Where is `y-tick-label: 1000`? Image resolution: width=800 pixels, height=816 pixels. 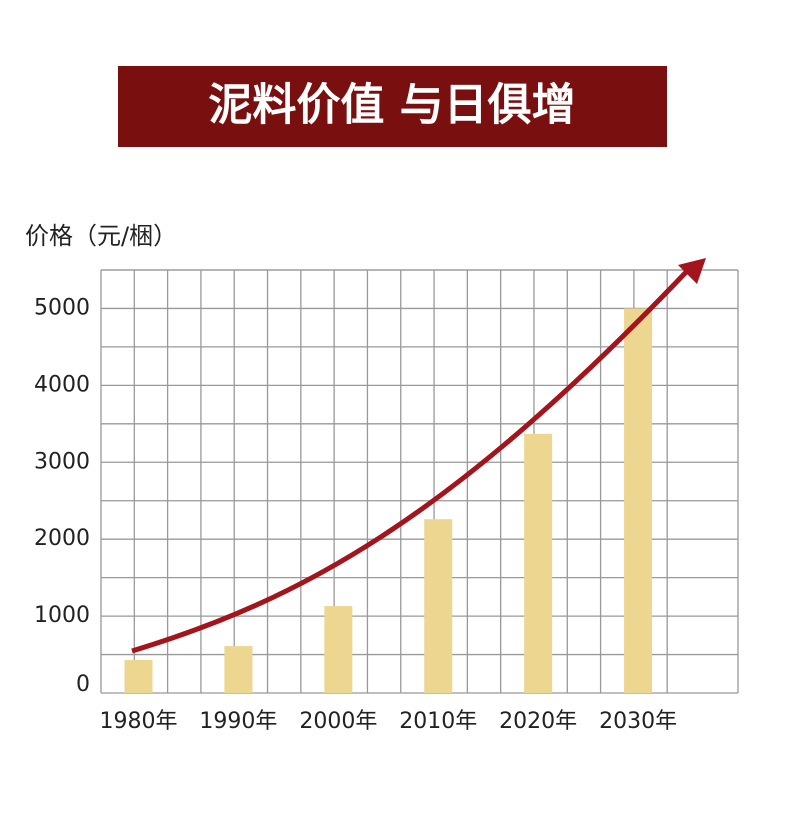 y-tick-label: 1000 is located at coordinates (62, 615).